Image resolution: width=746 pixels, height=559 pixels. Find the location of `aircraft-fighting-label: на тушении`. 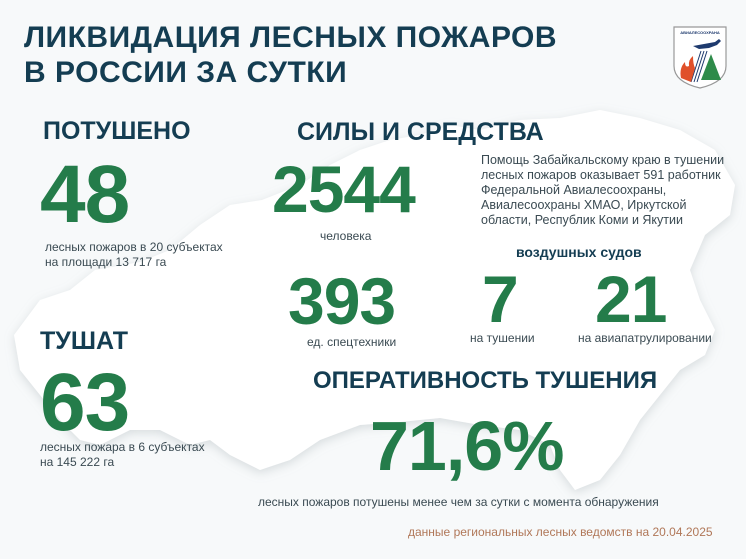

aircraft-fighting-label: на тушении is located at coordinates (502, 338).